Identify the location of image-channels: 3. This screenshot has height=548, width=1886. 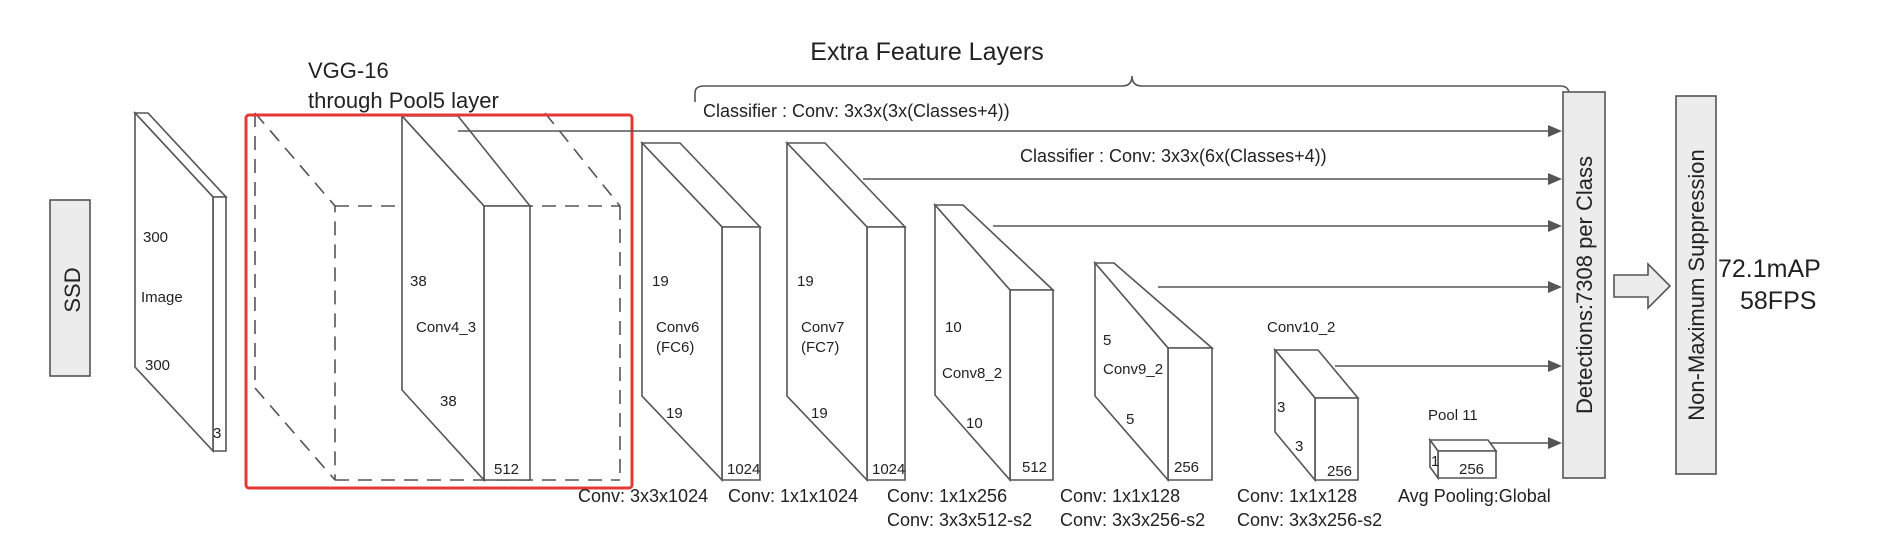
(217, 433).